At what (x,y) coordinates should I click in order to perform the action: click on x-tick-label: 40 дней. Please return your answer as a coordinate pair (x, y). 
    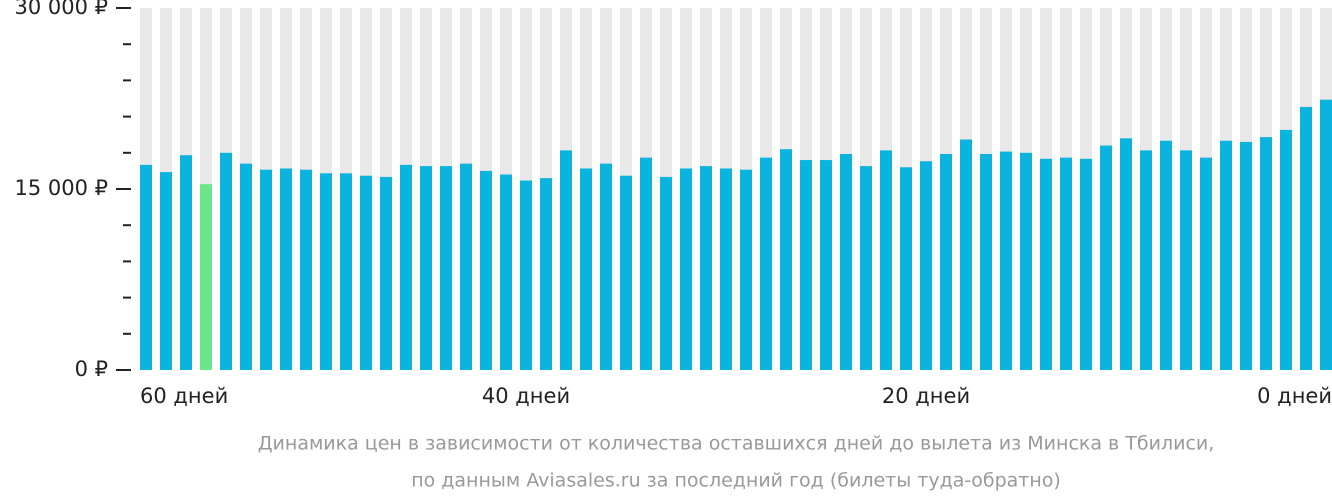
    Looking at the image, I should click on (526, 396).